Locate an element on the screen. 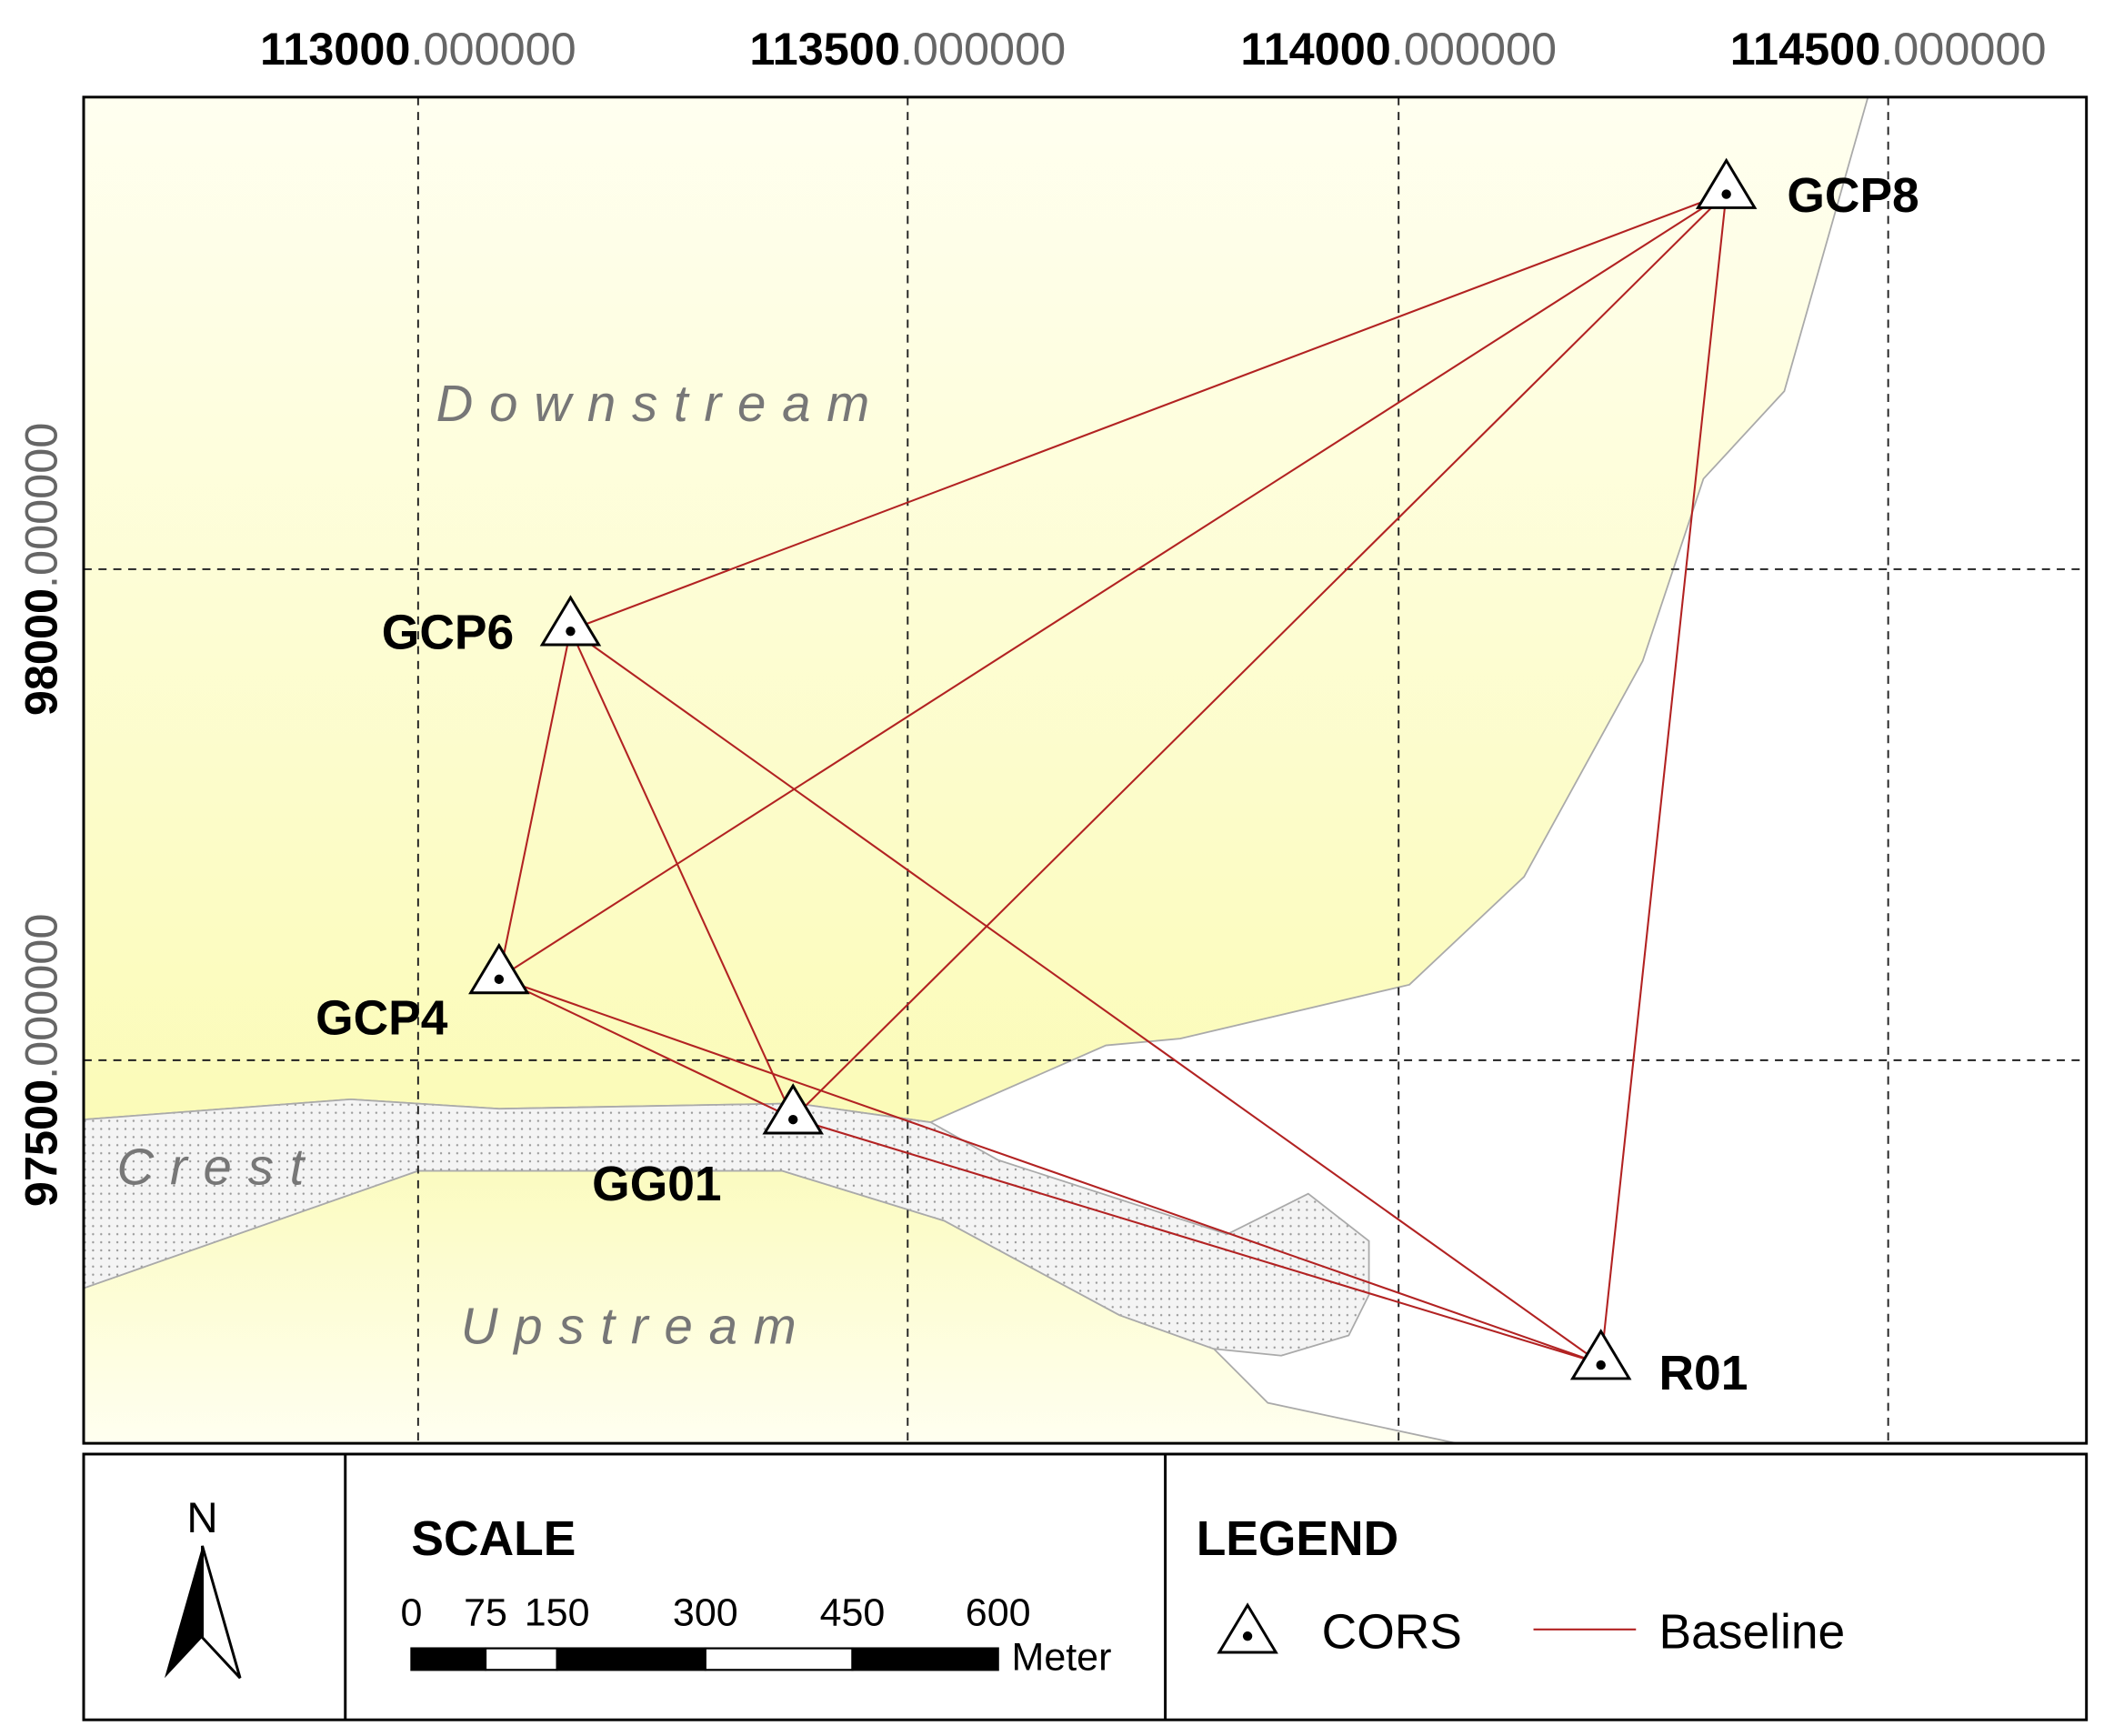 The height and width of the screenshot is (1736, 2104). scale-label: 75 is located at coordinates (486, 1612).